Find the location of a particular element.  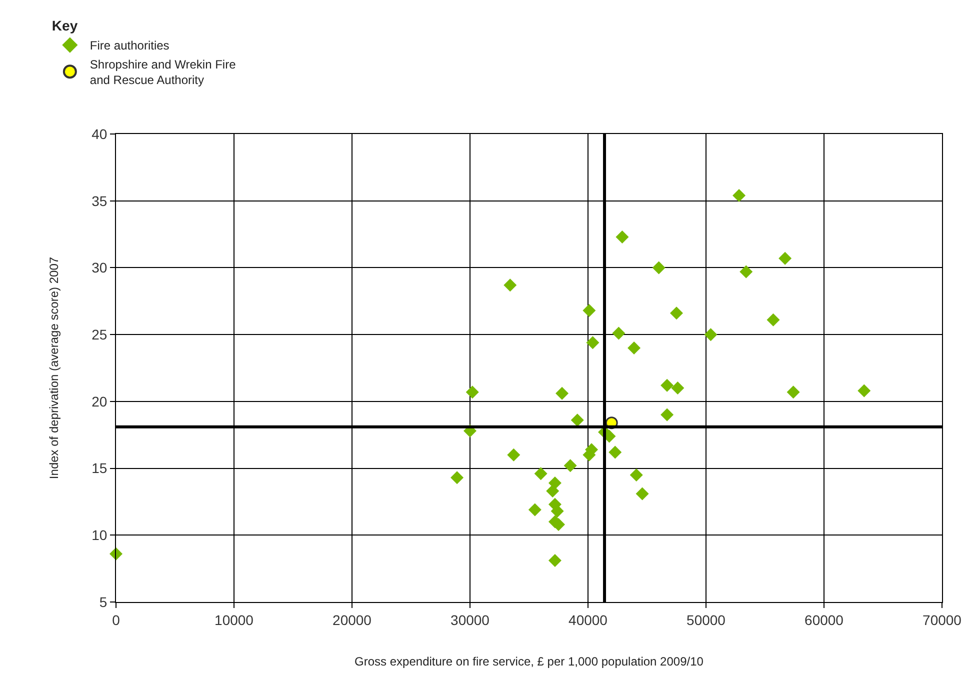

x-tick-label: 60000 is located at coordinates (824, 620).